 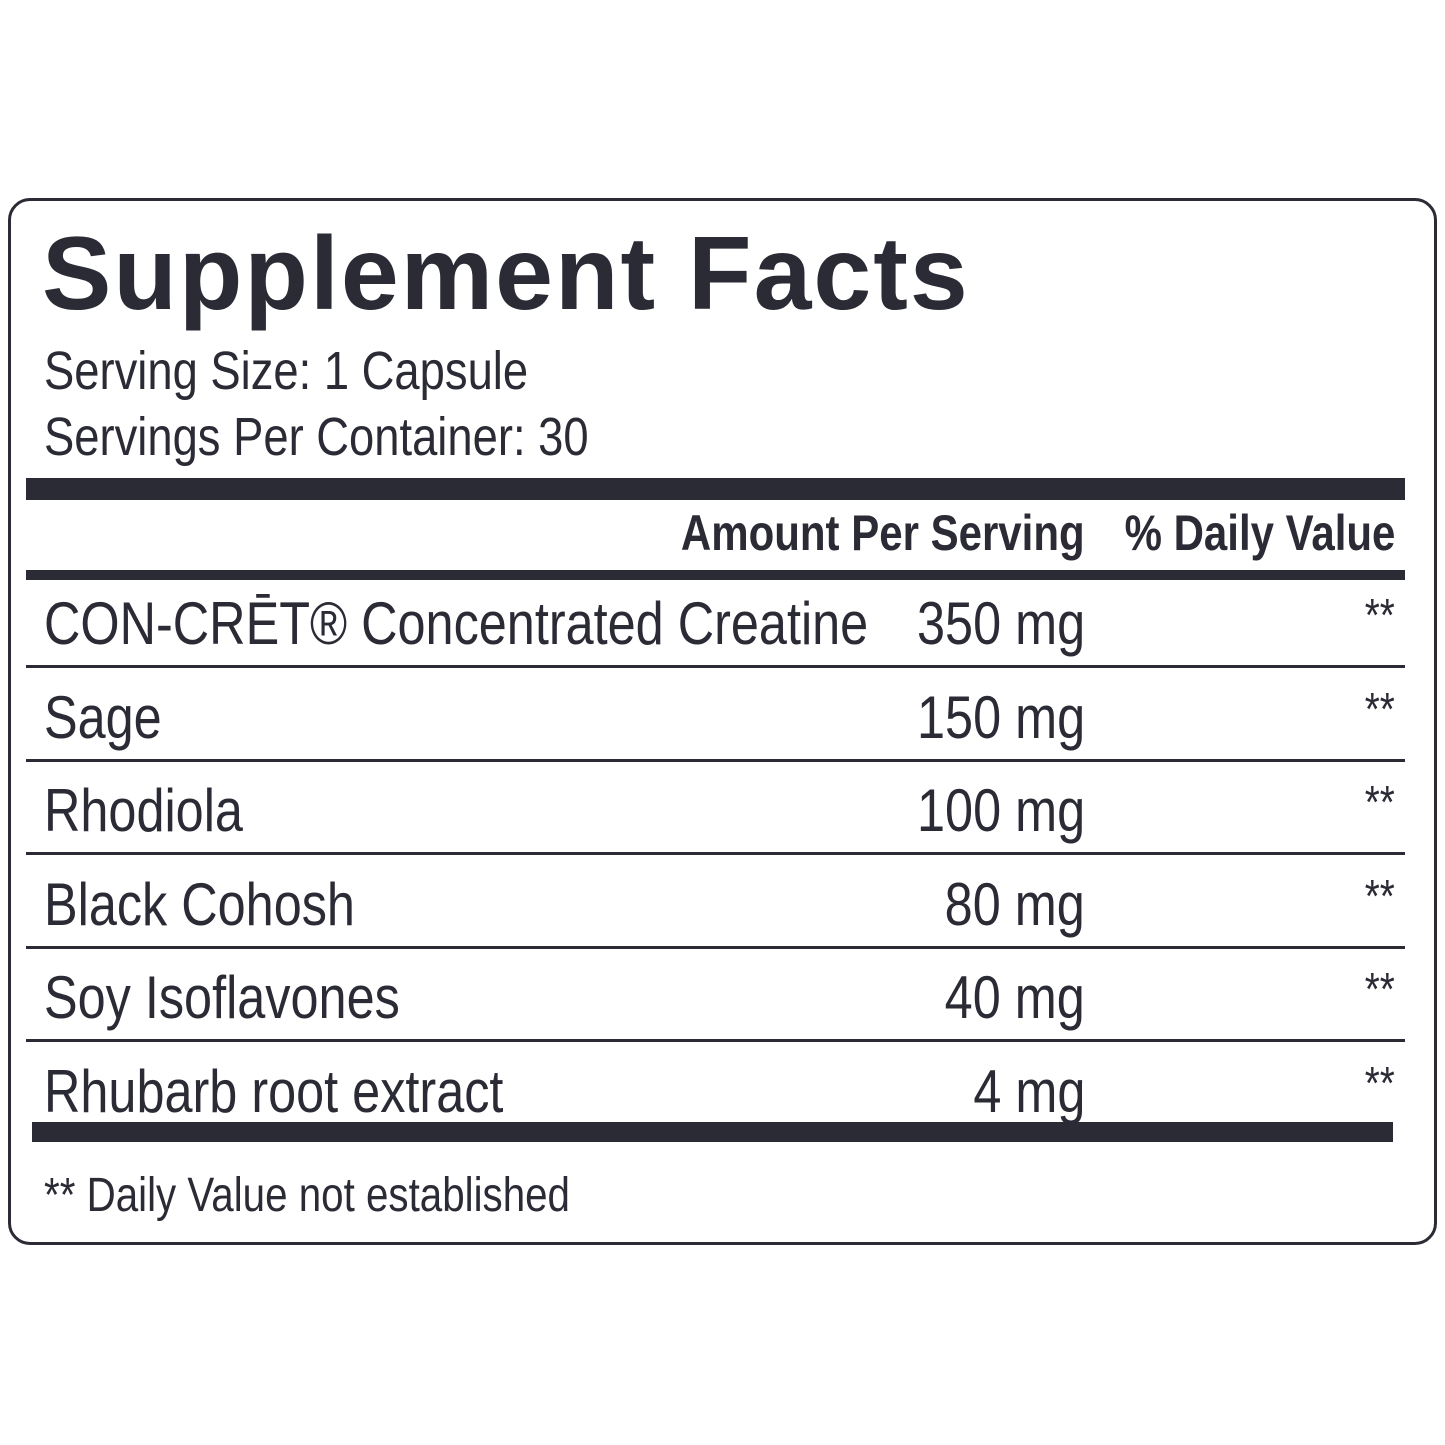 What do you see at coordinates (1000, 810) in the screenshot?
I see `ingredient-amount: 100 mg` at bounding box center [1000, 810].